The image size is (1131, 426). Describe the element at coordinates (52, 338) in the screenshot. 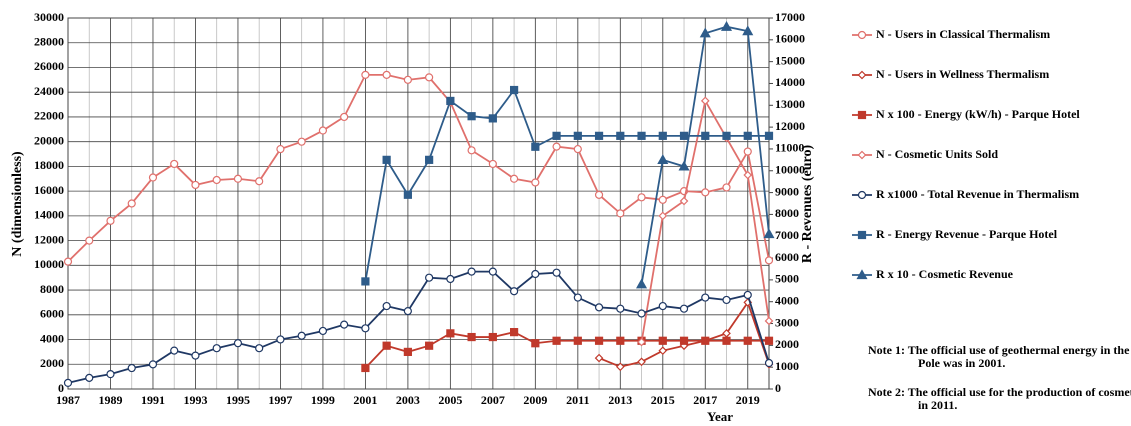

I see `y-tick-label: 4000` at that location.